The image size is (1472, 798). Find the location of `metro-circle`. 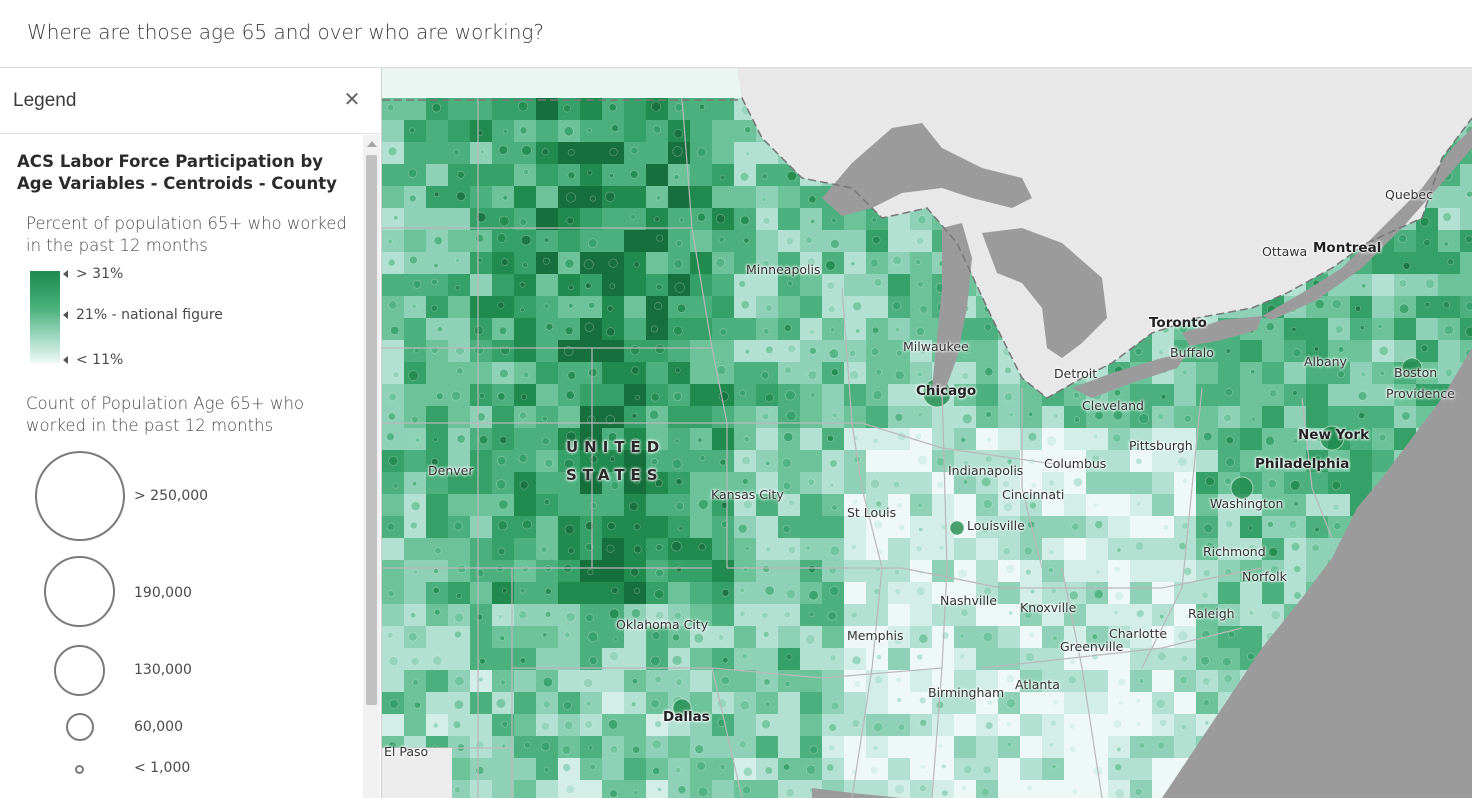

metro-circle is located at coordinates (682, 708).